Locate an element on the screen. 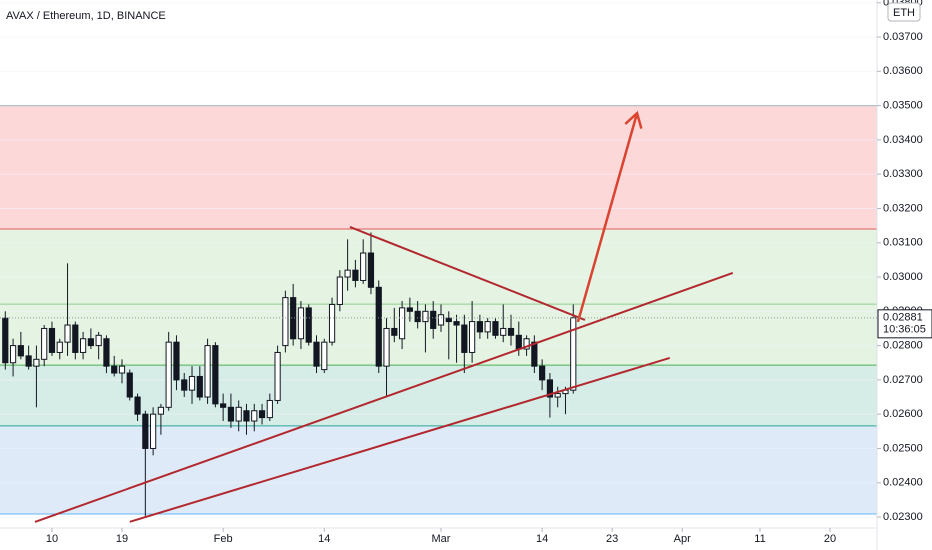  x-tick-label: 10 is located at coordinates (52, 539).